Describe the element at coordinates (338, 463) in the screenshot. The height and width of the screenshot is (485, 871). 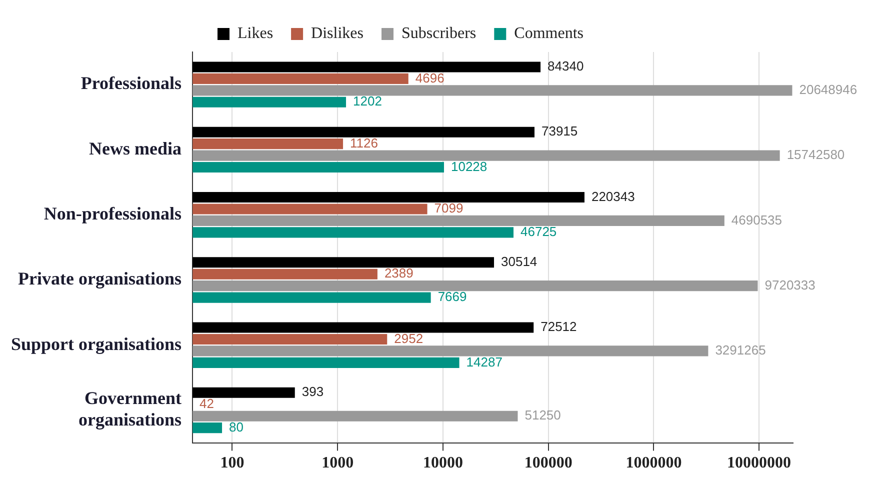
I see `x-tick-label: 1000` at that location.